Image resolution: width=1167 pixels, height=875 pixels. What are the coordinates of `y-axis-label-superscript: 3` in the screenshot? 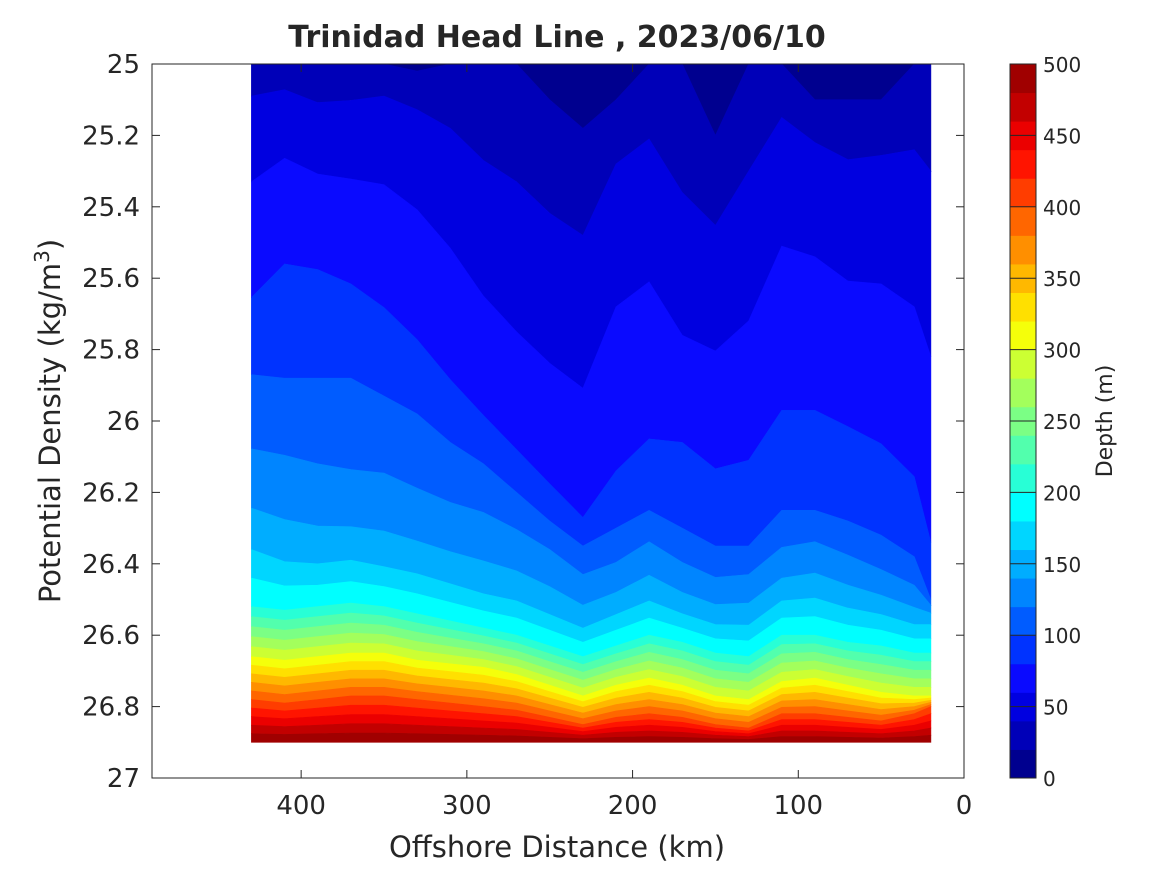 It's located at (42, 256).